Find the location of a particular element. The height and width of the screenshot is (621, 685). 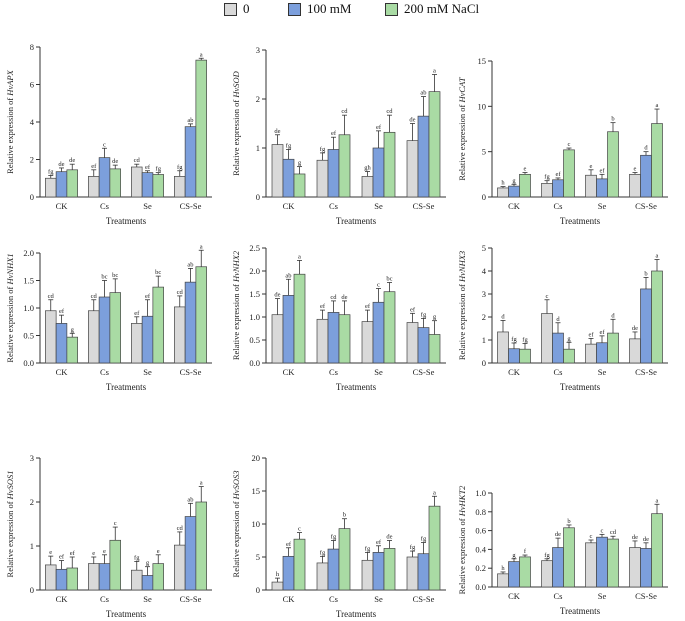

legend-label-0: 0 is located at coordinates (246, 8).